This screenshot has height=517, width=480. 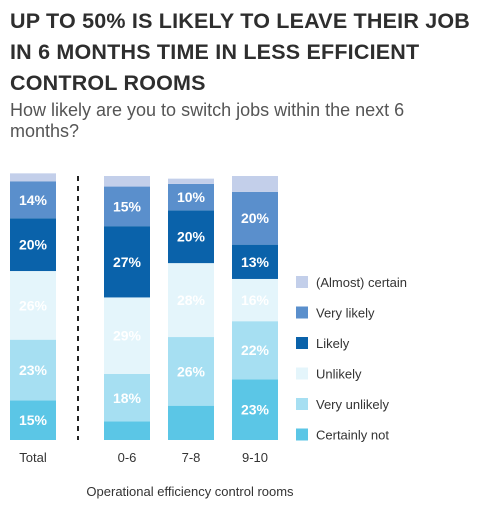 I want to click on data-label: 16%, so click(x=255, y=300).